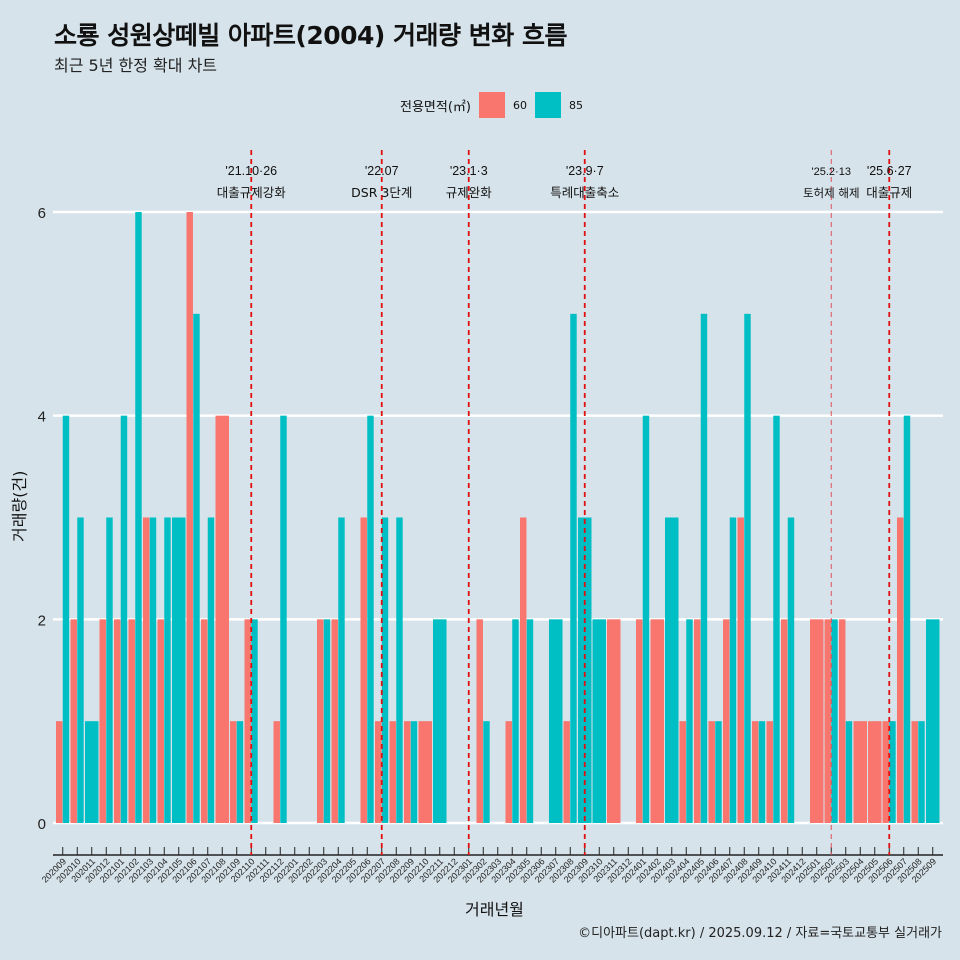  What do you see at coordinates (469, 192) in the screenshot?
I see `event-label: 규제완화` at bounding box center [469, 192].